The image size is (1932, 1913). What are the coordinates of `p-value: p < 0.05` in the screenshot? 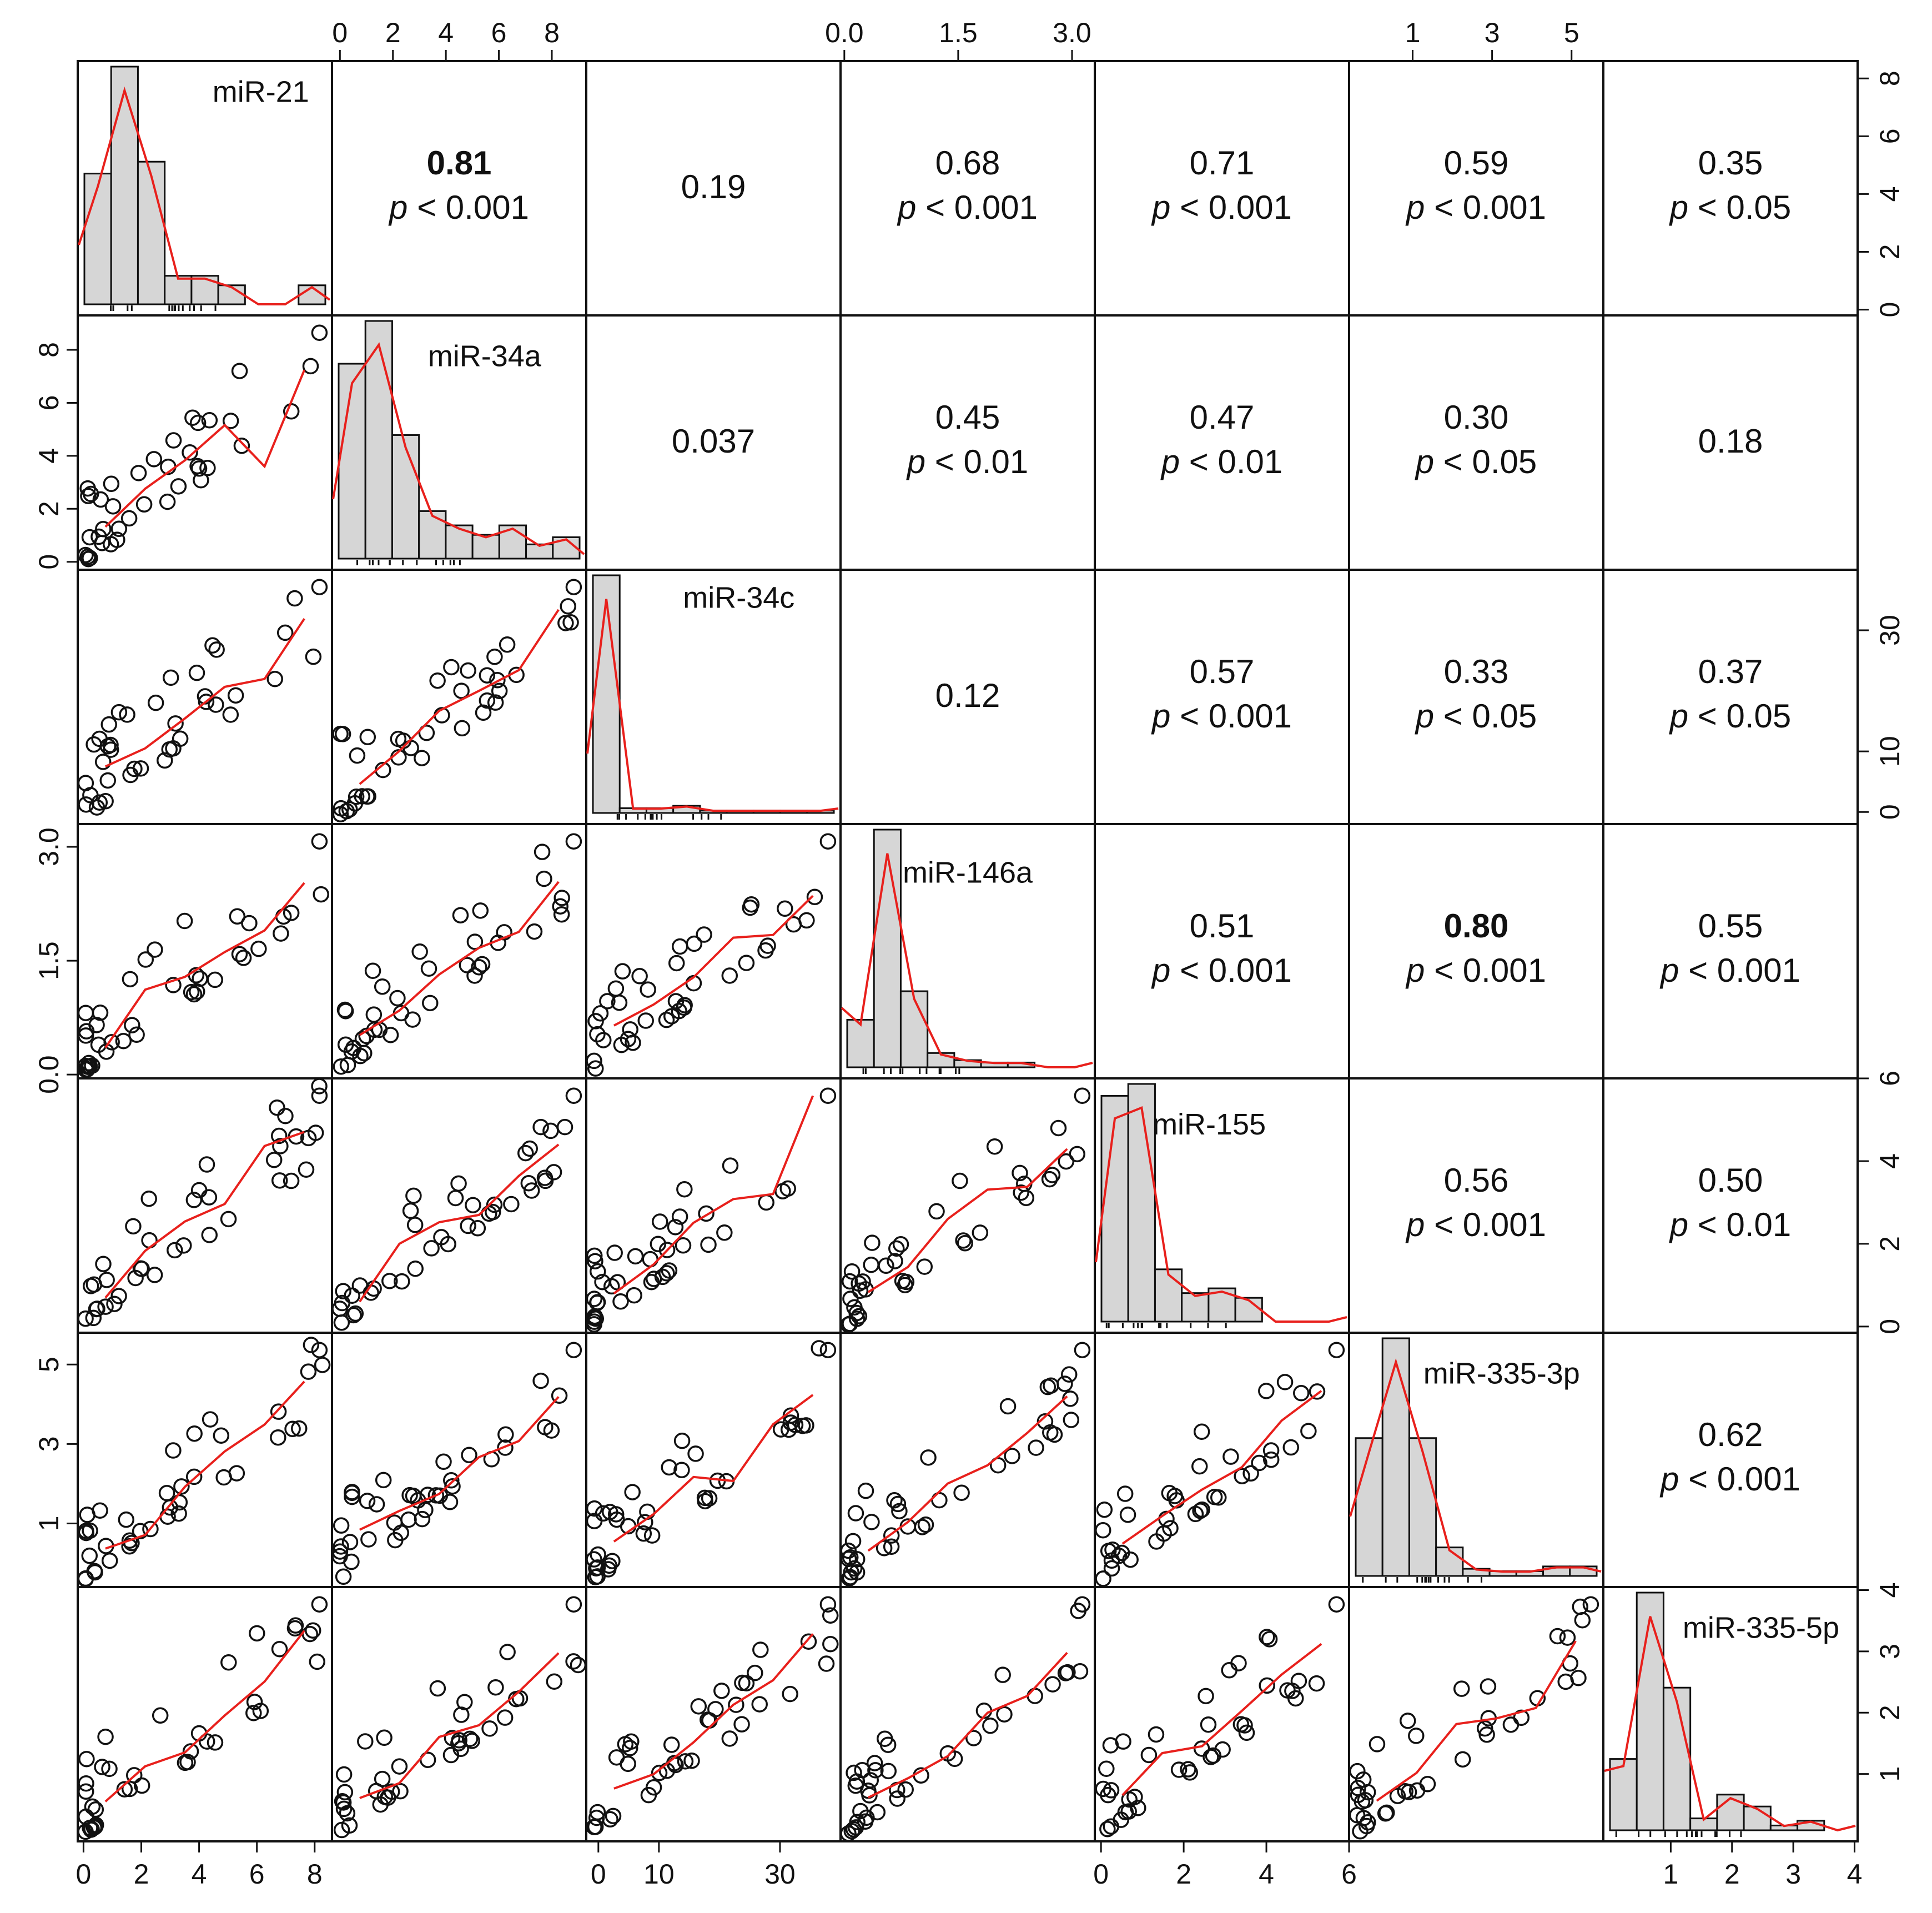 It's located at (1476, 716).